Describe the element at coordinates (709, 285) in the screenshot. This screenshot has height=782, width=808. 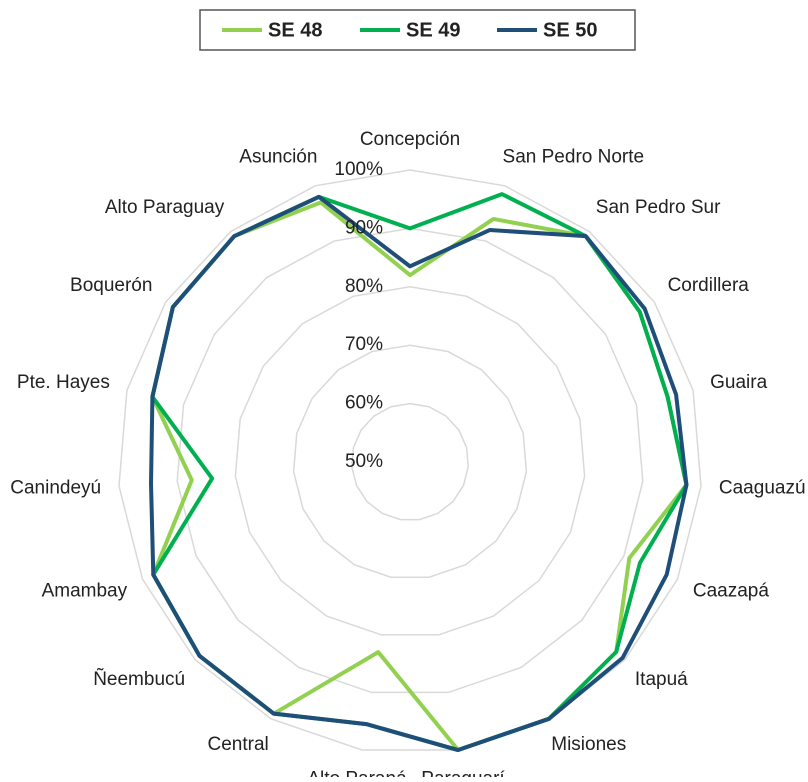
I see `category-label: Cordillera` at that location.